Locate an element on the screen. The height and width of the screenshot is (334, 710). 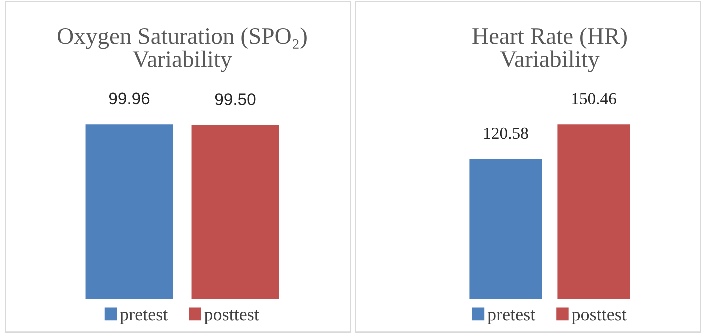
data-label: 99.50 is located at coordinates (235, 100).